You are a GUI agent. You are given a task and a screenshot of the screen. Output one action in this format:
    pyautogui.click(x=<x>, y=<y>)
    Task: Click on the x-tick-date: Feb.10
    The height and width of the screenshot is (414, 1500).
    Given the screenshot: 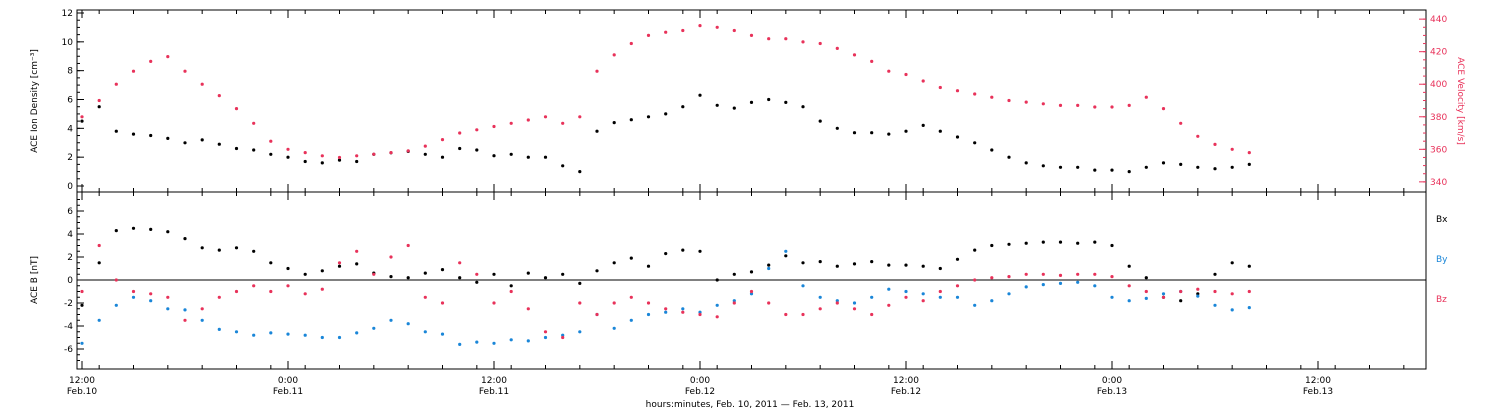 What is the action you would take?
    pyautogui.click(x=82, y=392)
    